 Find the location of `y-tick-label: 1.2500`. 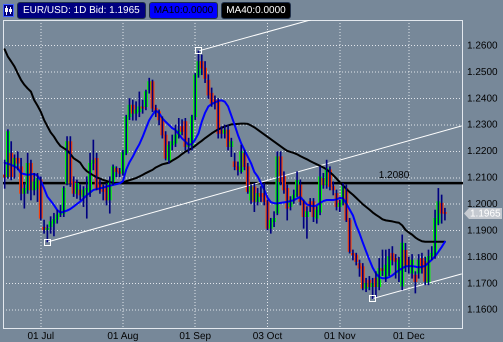

y-tick-label: 1.2500 is located at coordinates (482, 72).